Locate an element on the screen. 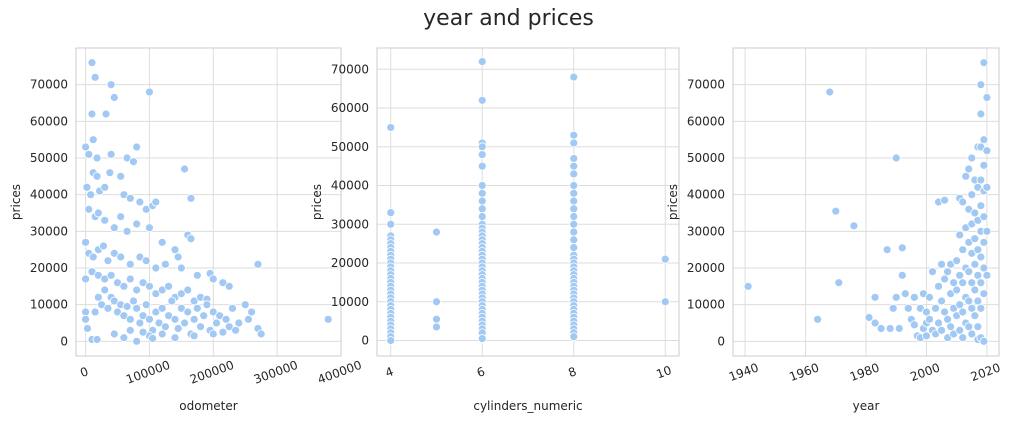 The height and width of the screenshot is (422, 1017). x-tick-label: 4 is located at coordinates (389, 372).